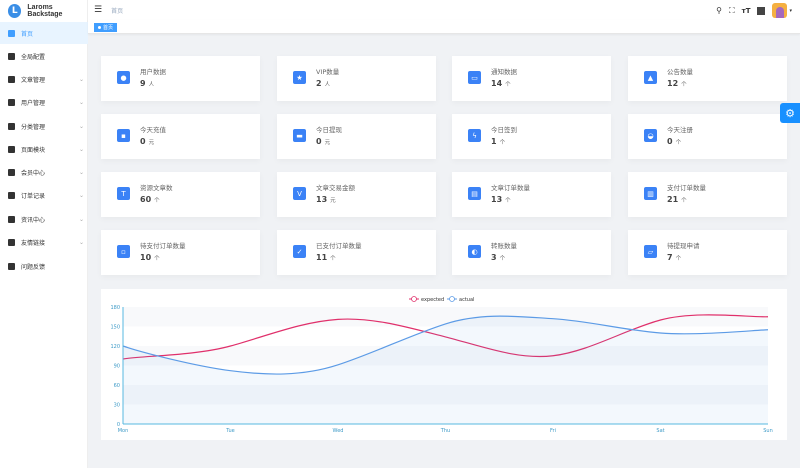  What do you see at coordinates (761, 10) in the screenshot?
I see `language-icon` at bounding box center [761, 10].